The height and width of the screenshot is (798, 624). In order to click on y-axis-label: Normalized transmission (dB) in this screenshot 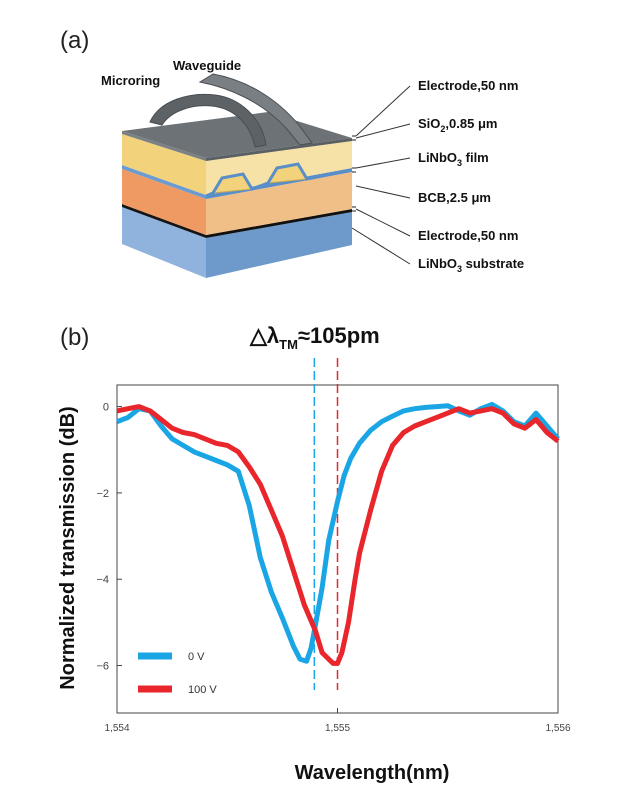, I will do `click(68, 547)`.